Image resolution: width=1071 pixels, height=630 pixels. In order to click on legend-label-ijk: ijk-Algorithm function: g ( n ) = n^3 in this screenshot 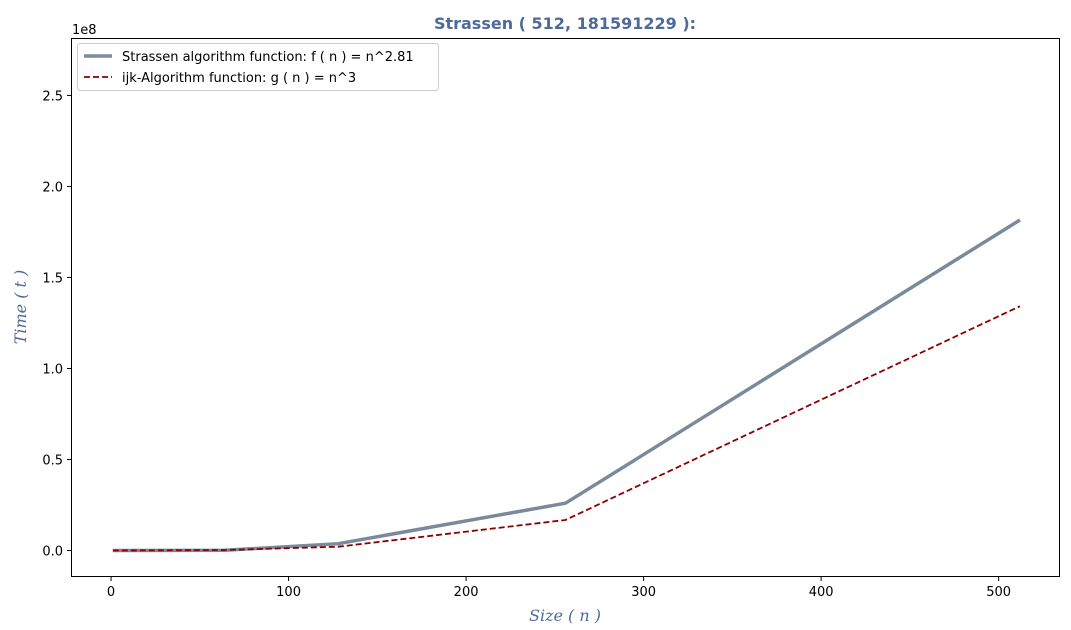, I will do `click(239, 78)`.